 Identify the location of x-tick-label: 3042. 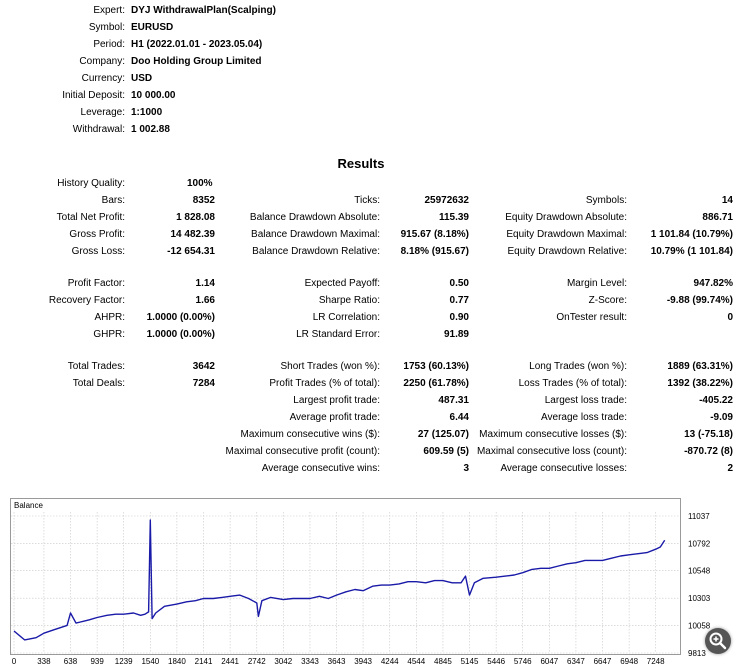
(283, 661).